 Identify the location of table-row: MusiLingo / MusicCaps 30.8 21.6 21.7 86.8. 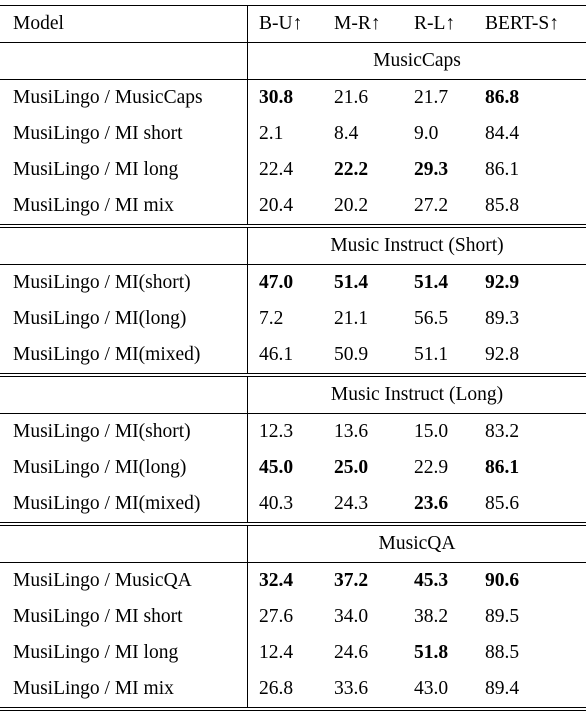
(293, 98).